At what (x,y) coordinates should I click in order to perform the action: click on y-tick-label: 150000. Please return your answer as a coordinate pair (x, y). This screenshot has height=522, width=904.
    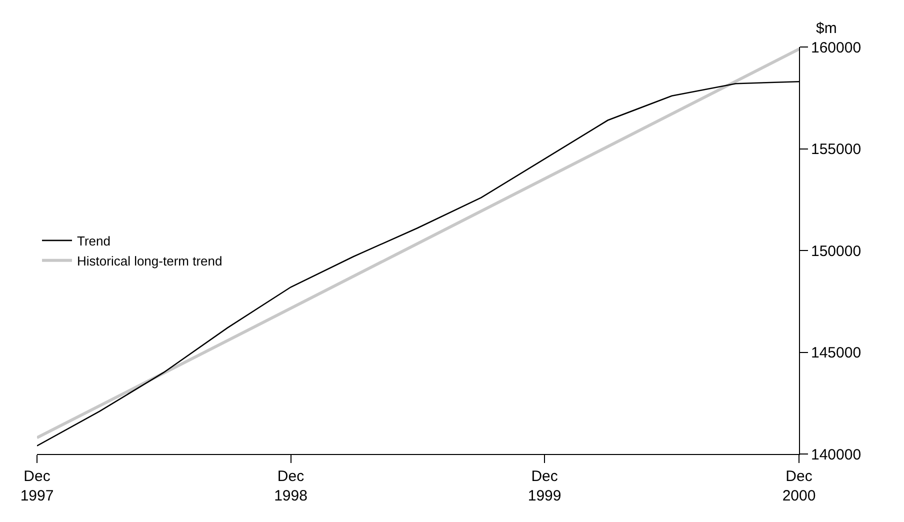
    Looking at the image, I should click on (836, 251).